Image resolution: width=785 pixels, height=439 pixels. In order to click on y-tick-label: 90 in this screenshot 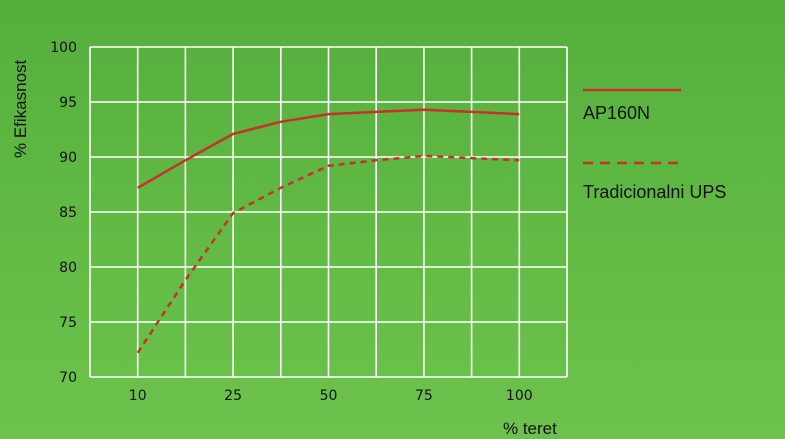, I will do `click(68, 158)`.